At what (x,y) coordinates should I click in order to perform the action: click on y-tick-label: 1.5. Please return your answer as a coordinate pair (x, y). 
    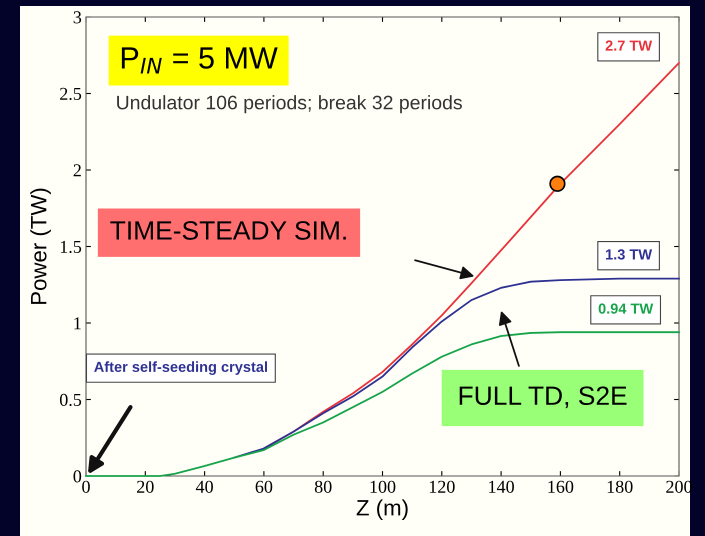
    Looking at the image, I should click on (71, 247).